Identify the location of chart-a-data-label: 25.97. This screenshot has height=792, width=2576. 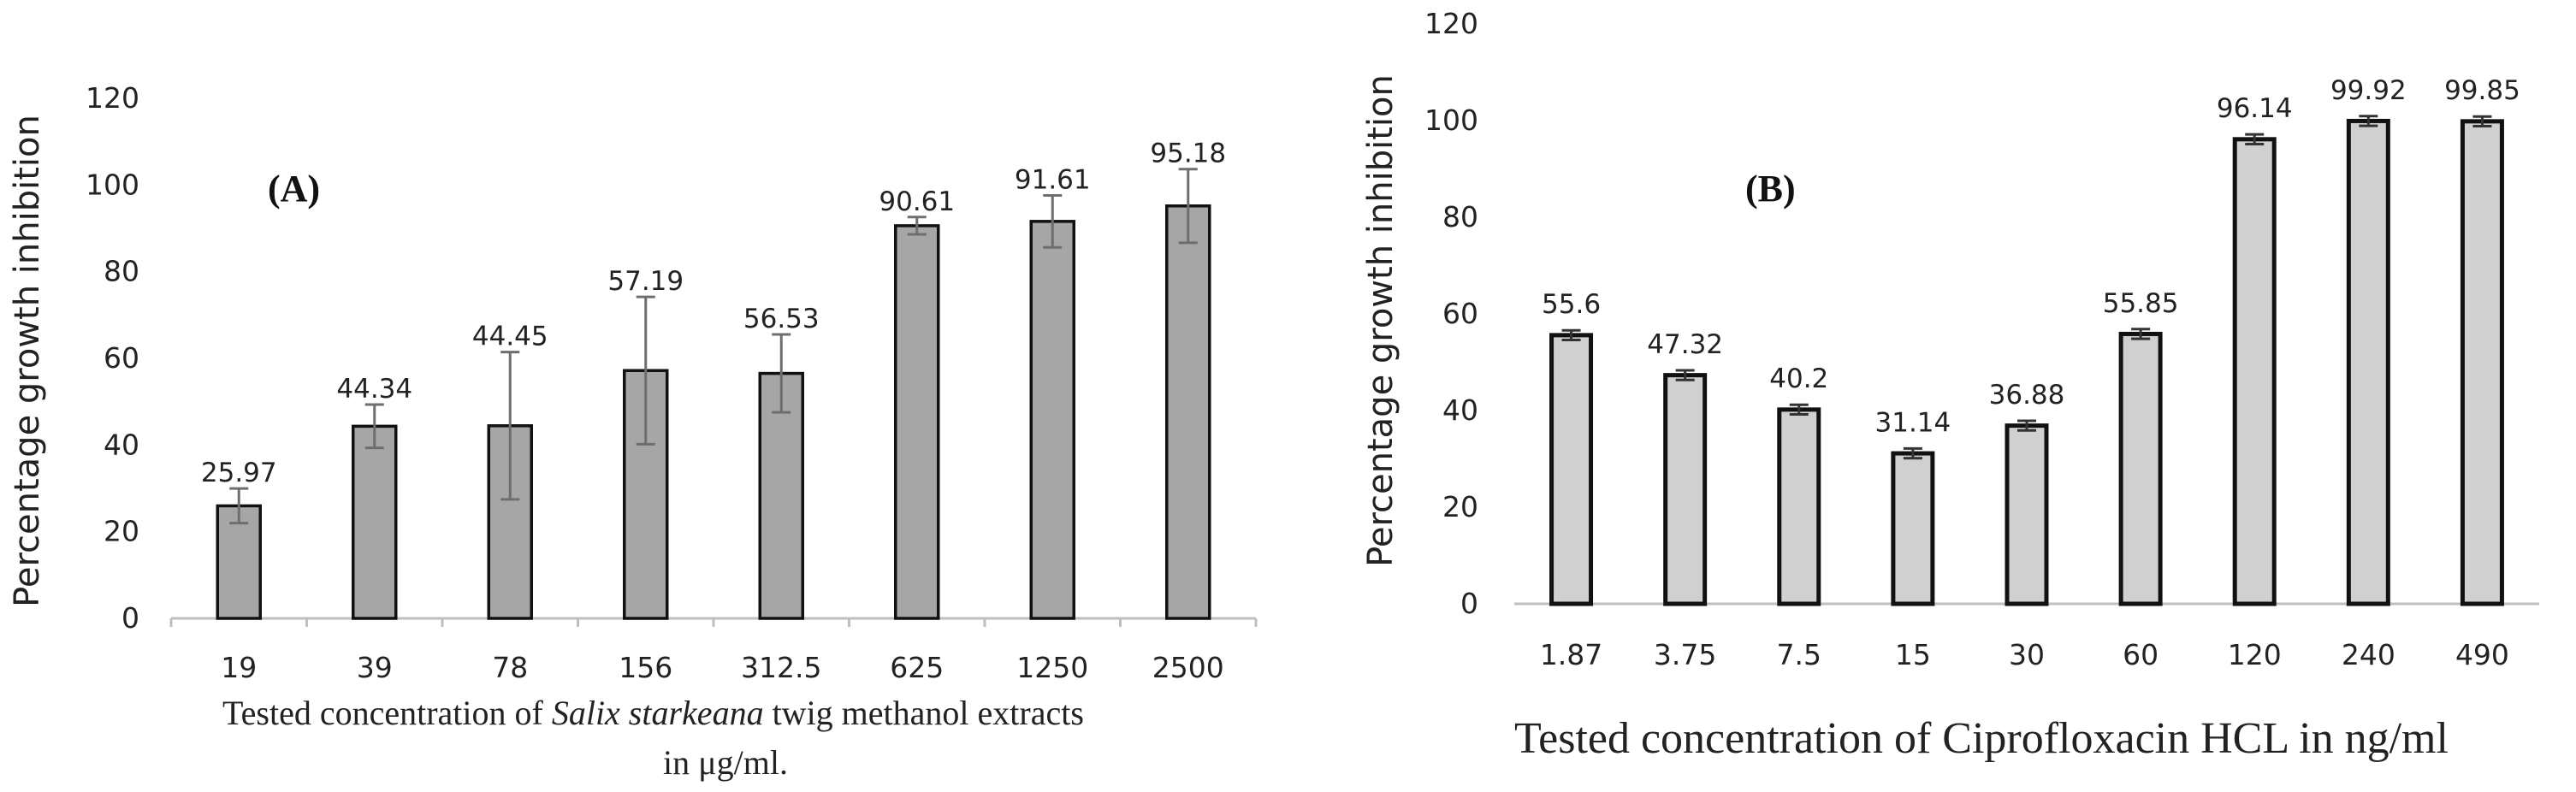
(239, 473).